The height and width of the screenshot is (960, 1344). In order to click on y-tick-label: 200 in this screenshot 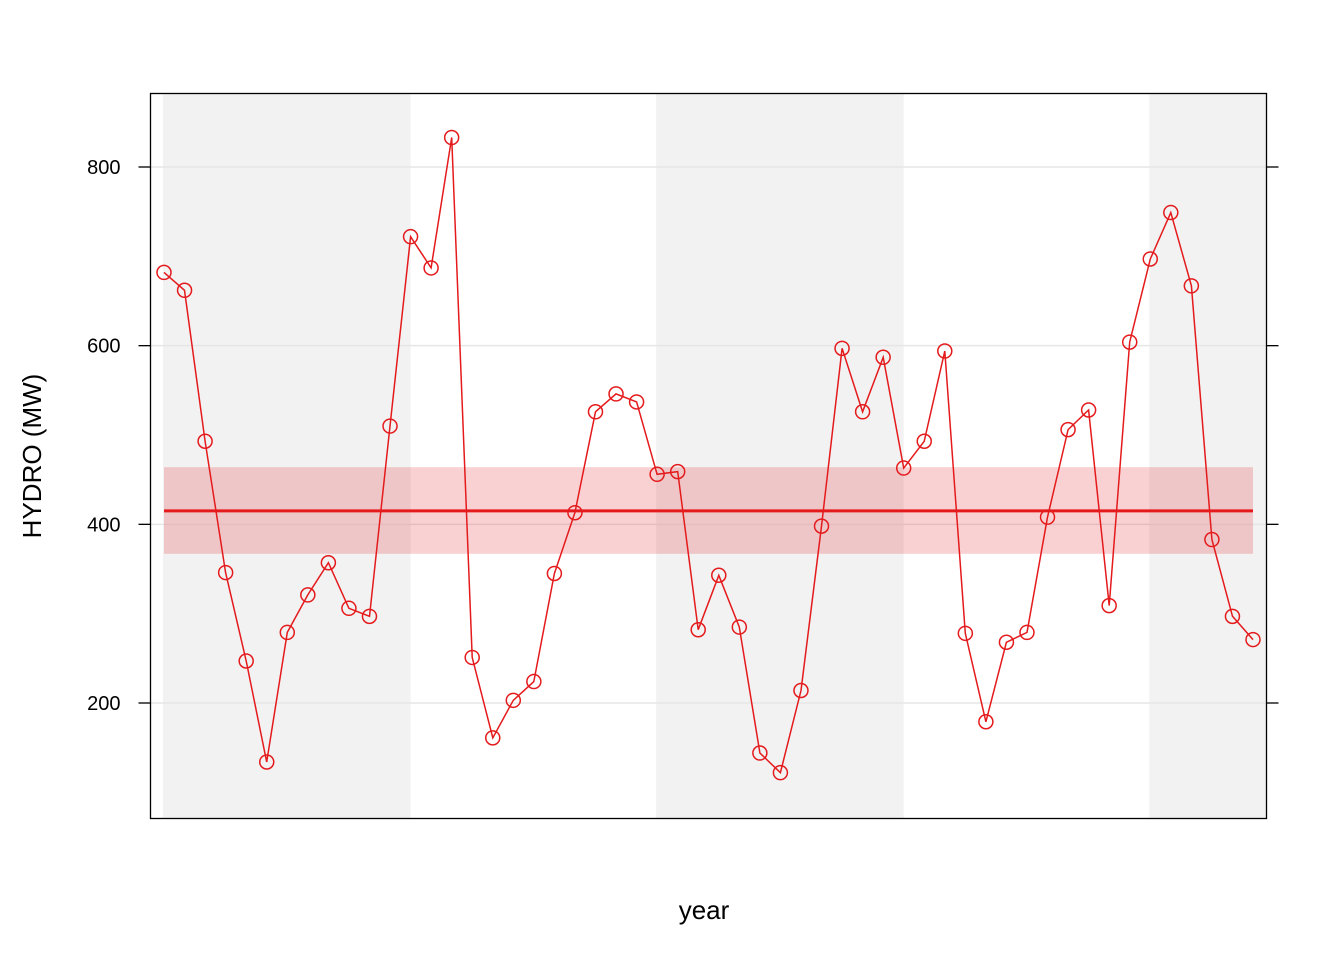, I will do `click(103, 704)`.